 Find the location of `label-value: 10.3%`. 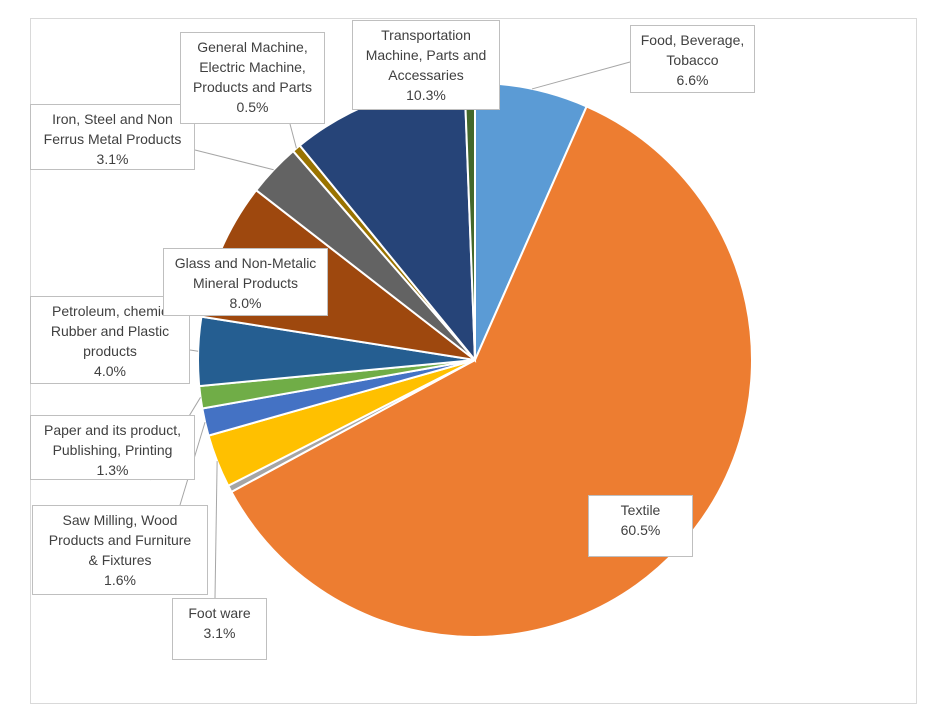

label-value: 10.3% is located at coordinates (426, 95).